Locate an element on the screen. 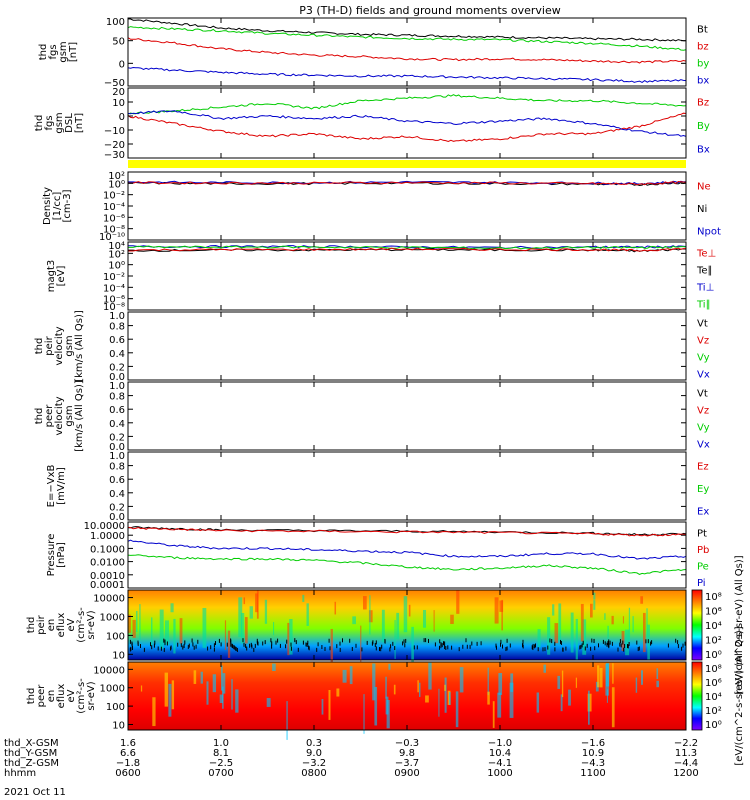  series-by-line is located at coordinates (407, 38).